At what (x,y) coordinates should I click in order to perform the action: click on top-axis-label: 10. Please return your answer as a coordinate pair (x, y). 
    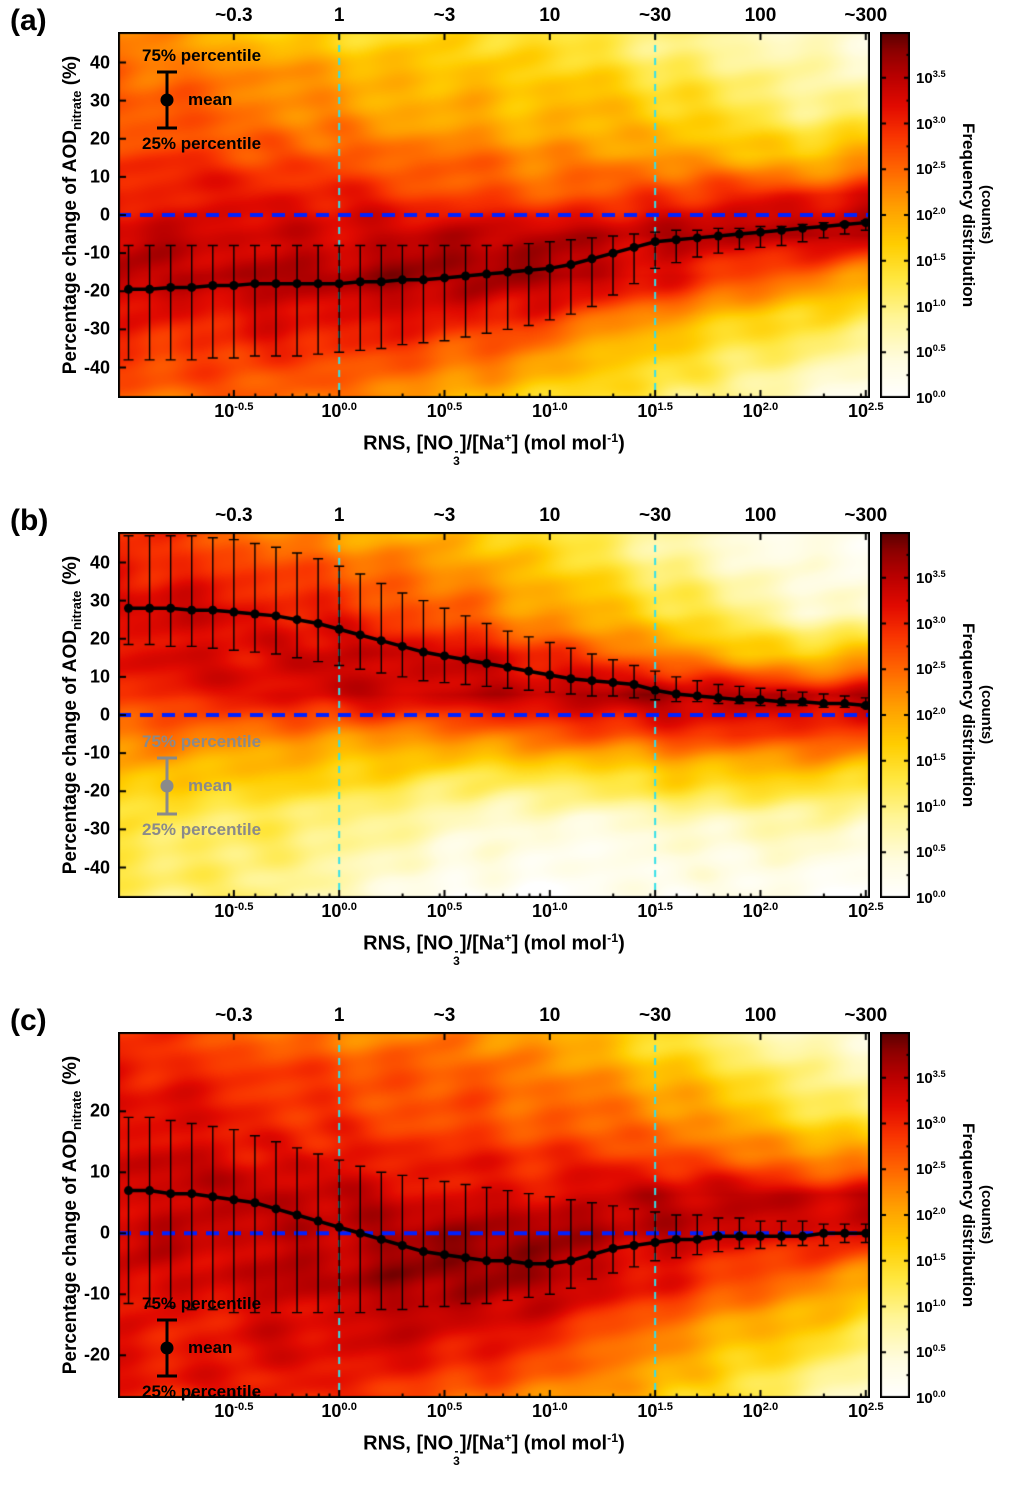
    Looking at the image, I should click on (550, 515).